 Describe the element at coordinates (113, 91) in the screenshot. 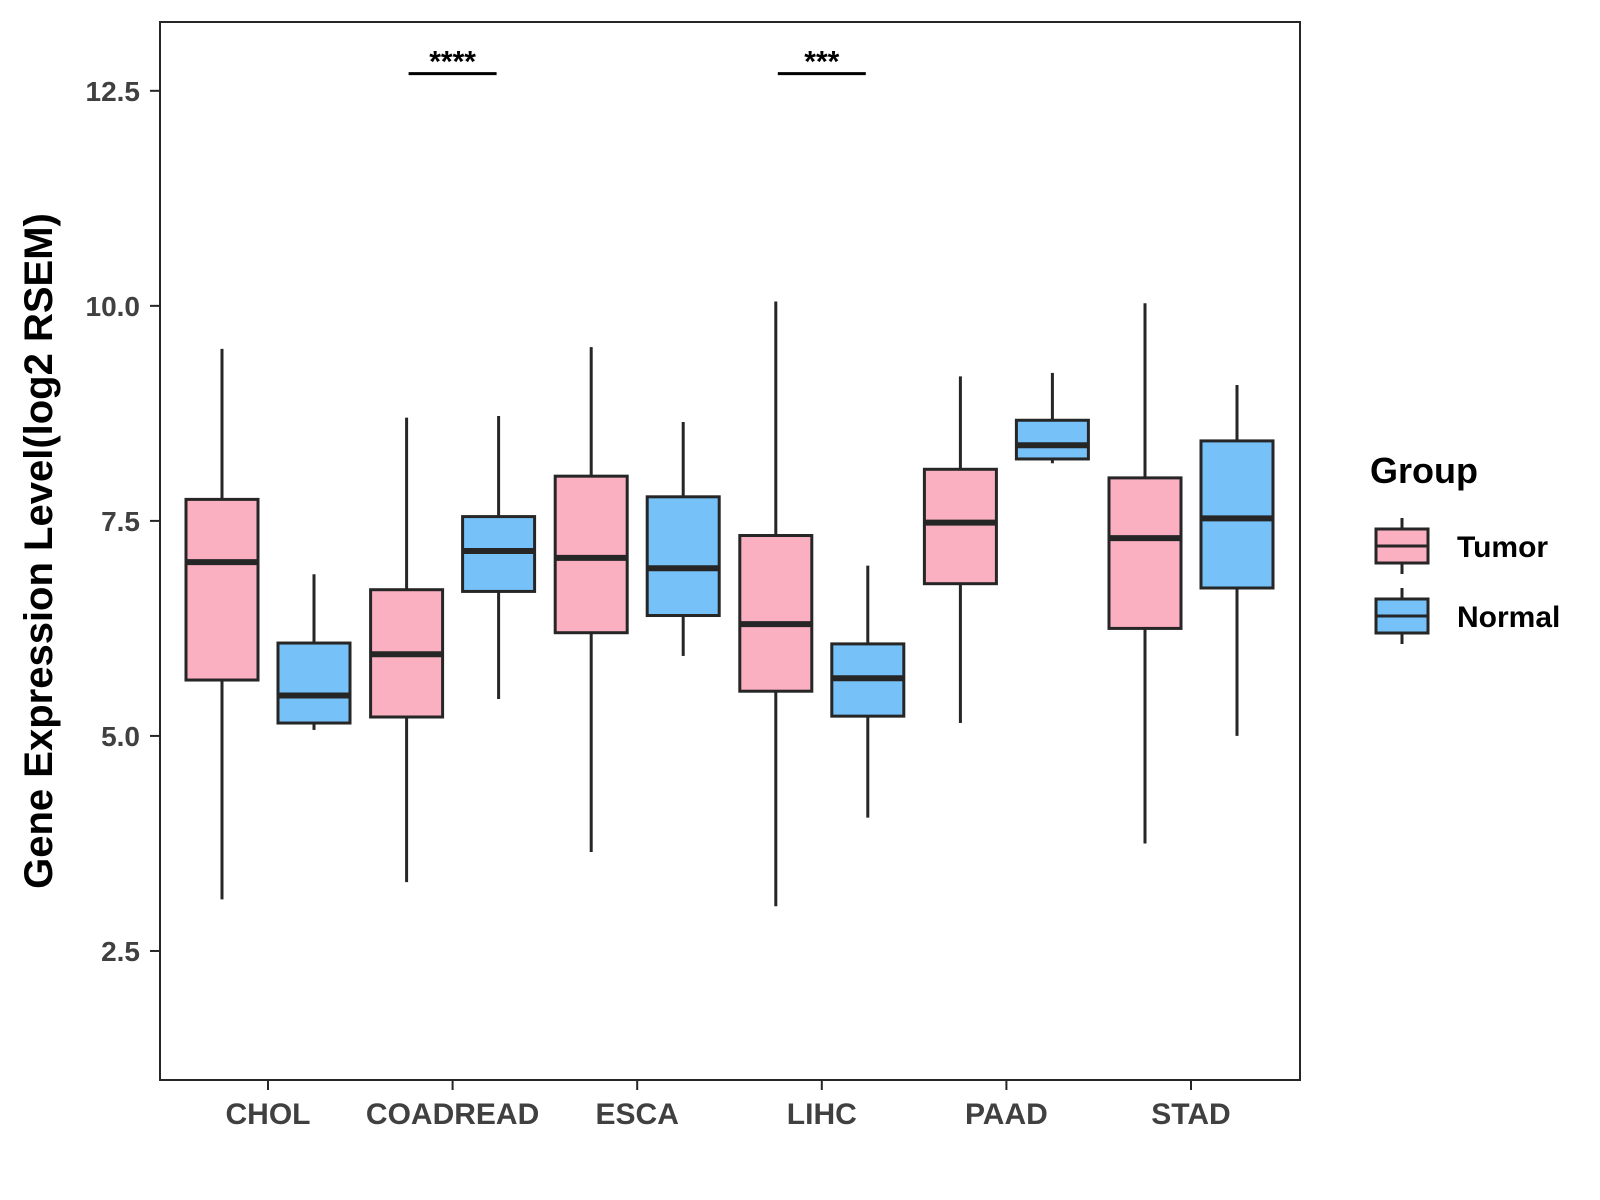

I see `y-tick-label: 12.5` at that location.